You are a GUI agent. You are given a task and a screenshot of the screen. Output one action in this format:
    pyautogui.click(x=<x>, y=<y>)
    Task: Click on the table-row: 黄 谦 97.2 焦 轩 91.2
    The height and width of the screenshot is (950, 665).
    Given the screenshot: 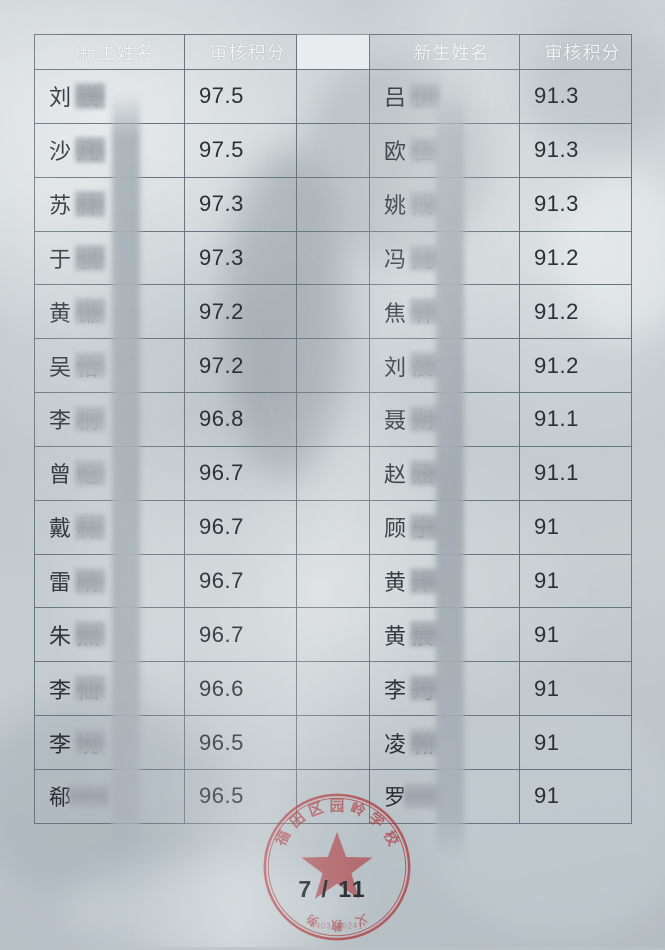 What is the action you would take?
    pyautogui.click(x=333, y=312)
    